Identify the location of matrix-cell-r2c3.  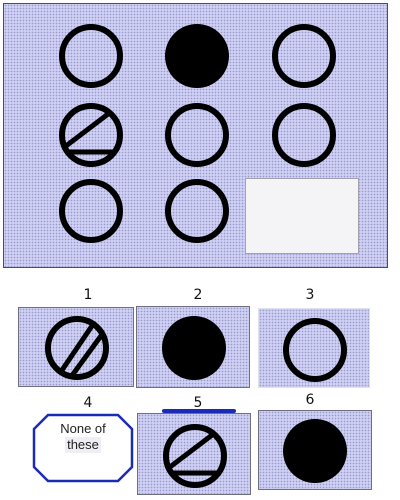
(304, 135).